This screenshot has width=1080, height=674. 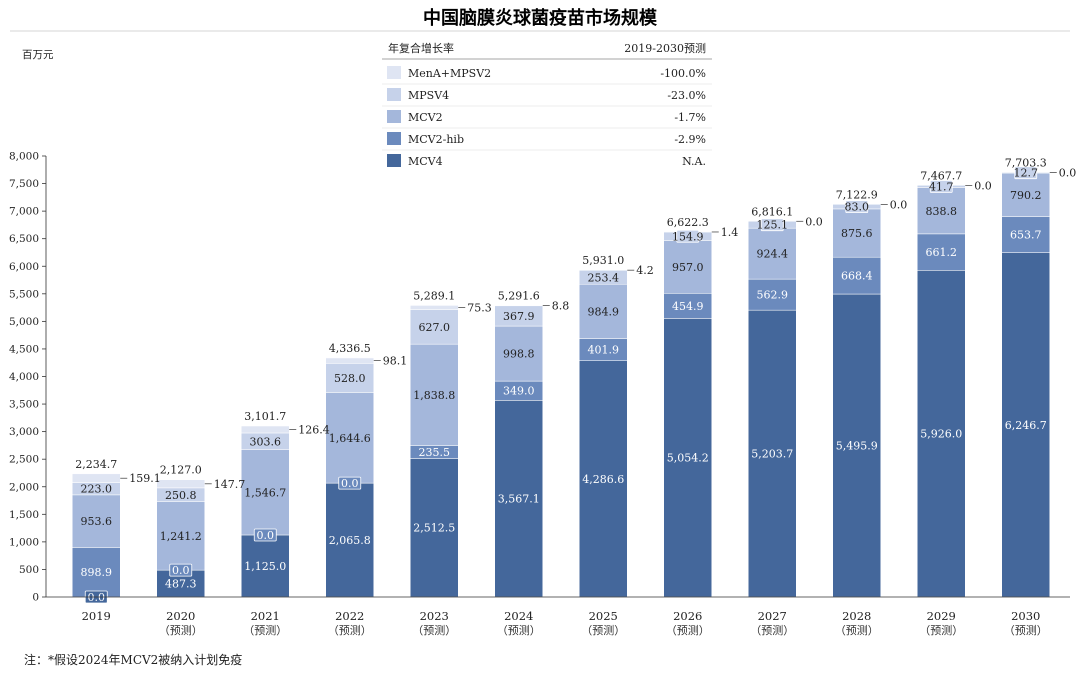 I want to click on y-tick-label: 1,000, so click(x=24, y=542).